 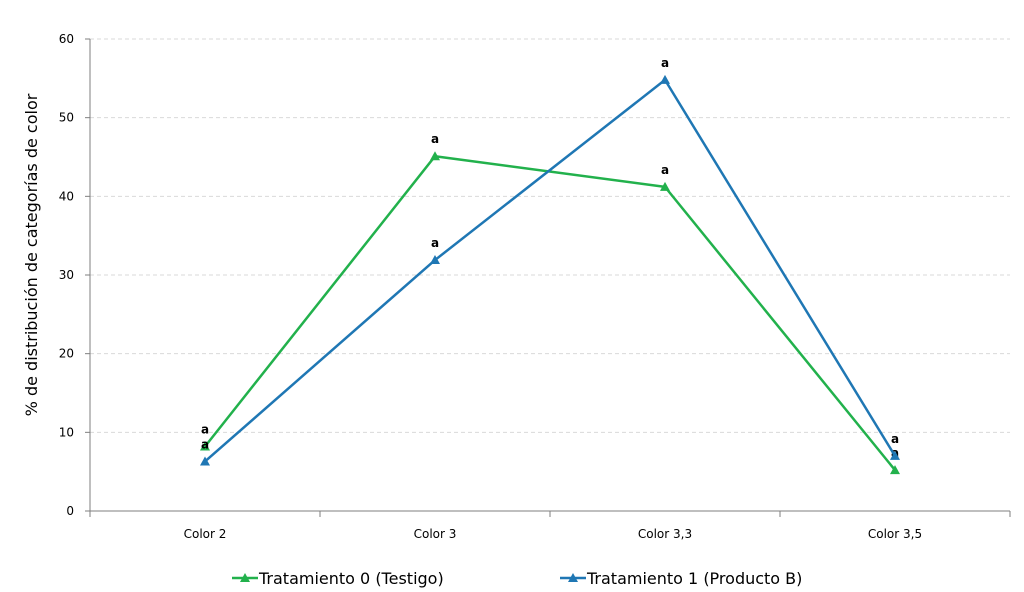 What do you see at coordinates (66, 275) in the screenshot?
I see `y-tick-label: 30` at bounding box center [66, 275].